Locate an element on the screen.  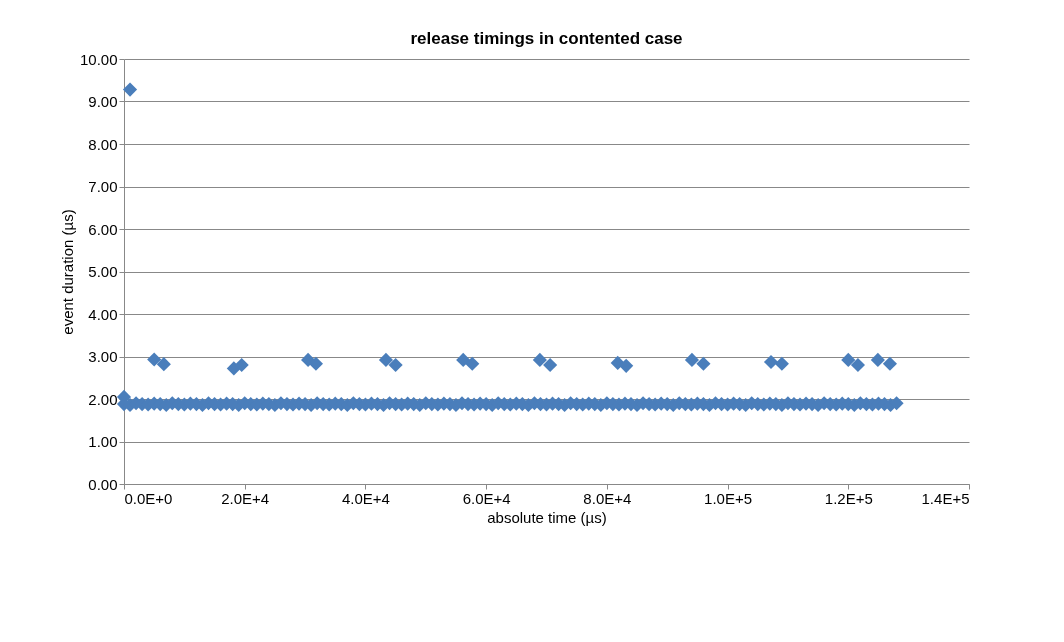
y-tick-label: 8.00 is located at coordinates (103, 144).